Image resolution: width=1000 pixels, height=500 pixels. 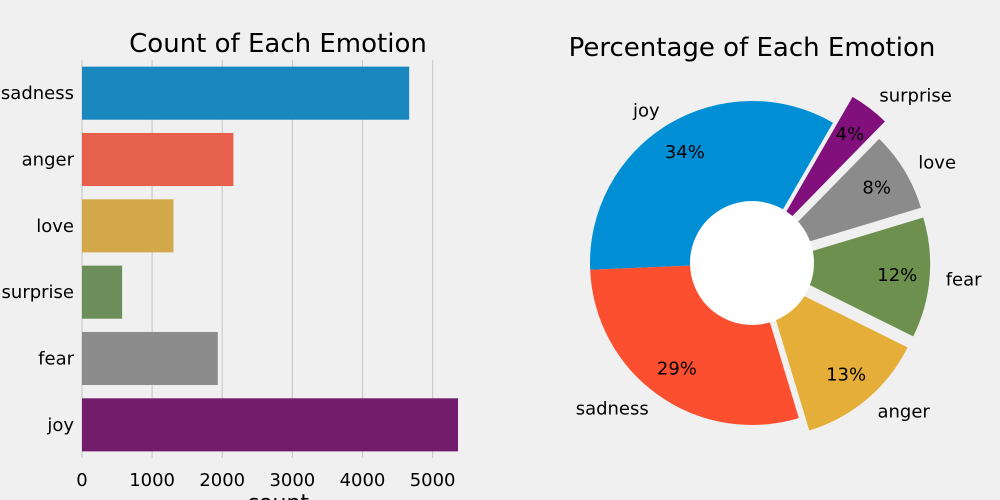 What do you see at coordinates (102, 292) in the screenshot?
I see `bar-surprise` at bounding box center [102, 292].